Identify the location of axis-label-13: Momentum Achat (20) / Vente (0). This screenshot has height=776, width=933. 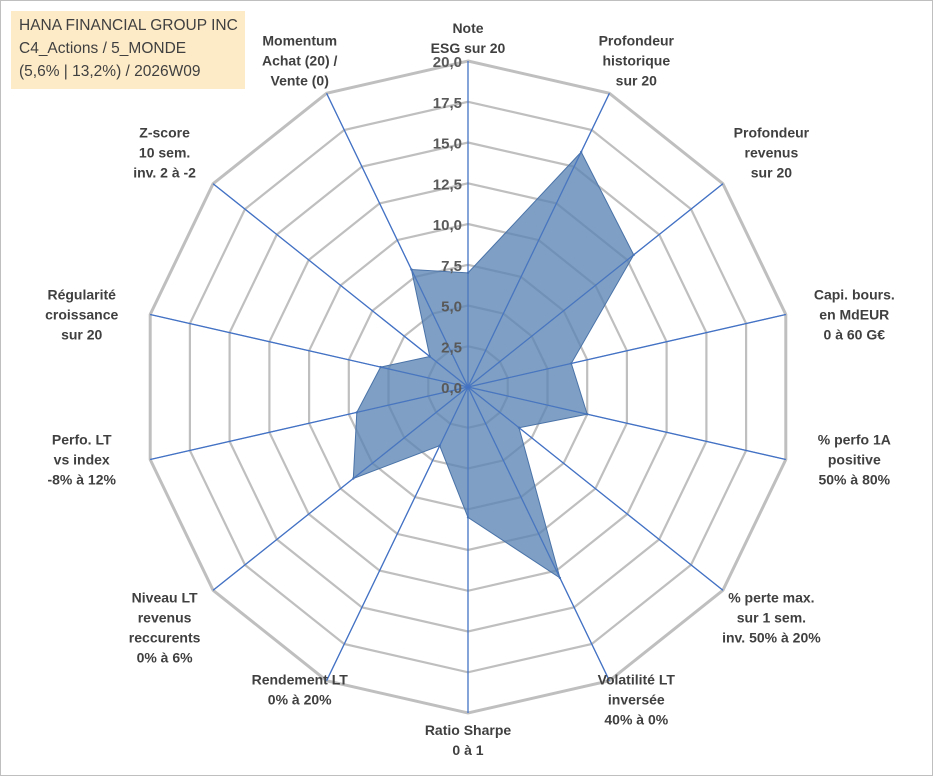
(300, 60).